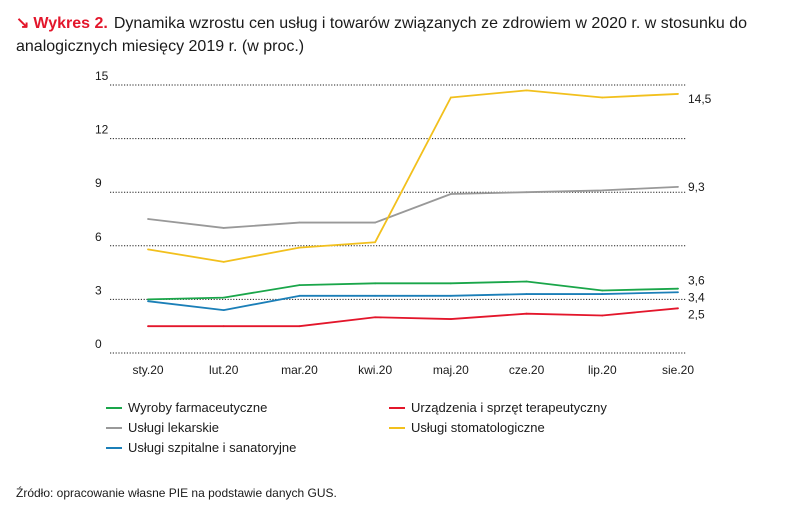  Describe the element at coordinates (375, 370) in the screenshot. I see `x-tick-label: kwi.20` at that location.